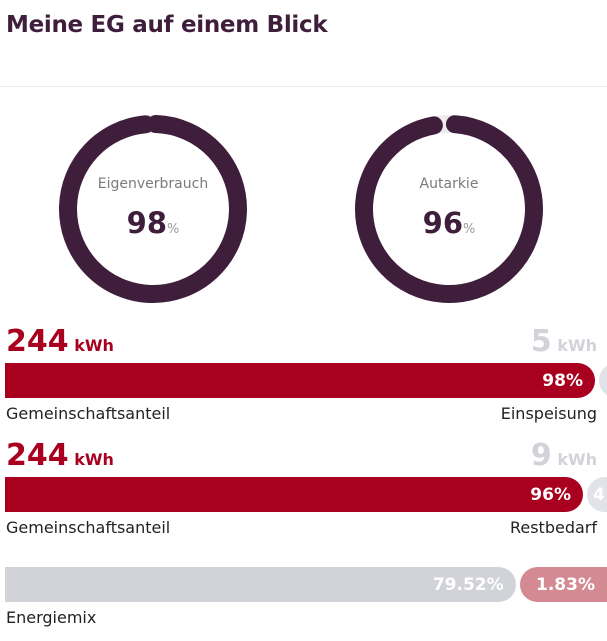  I want to click on energy-mix-segment: 79.52%, so click(260, 584).